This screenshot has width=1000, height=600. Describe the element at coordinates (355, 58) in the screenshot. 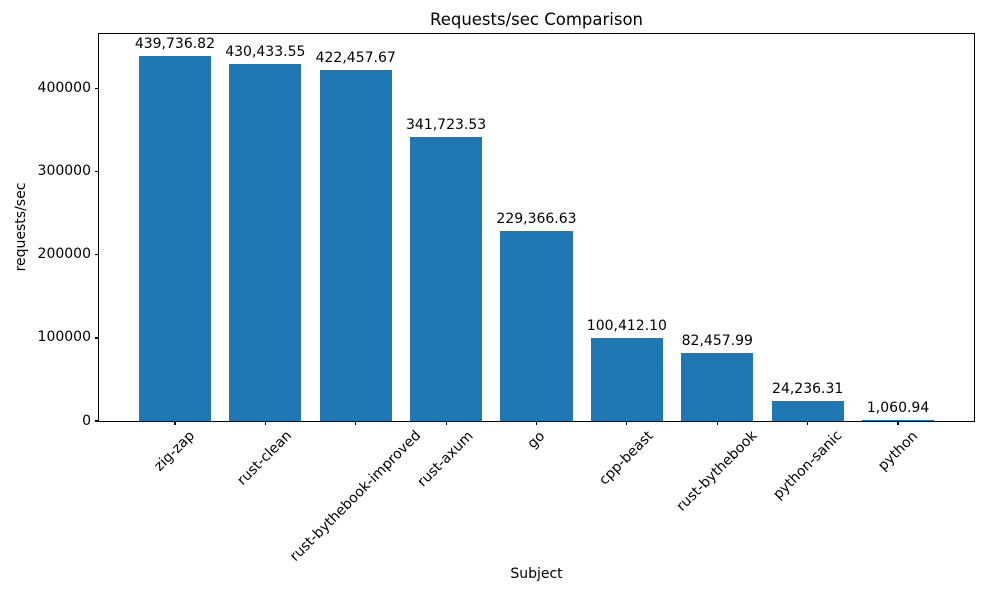

I see `bar-value-label: 422,457.67` at that location.